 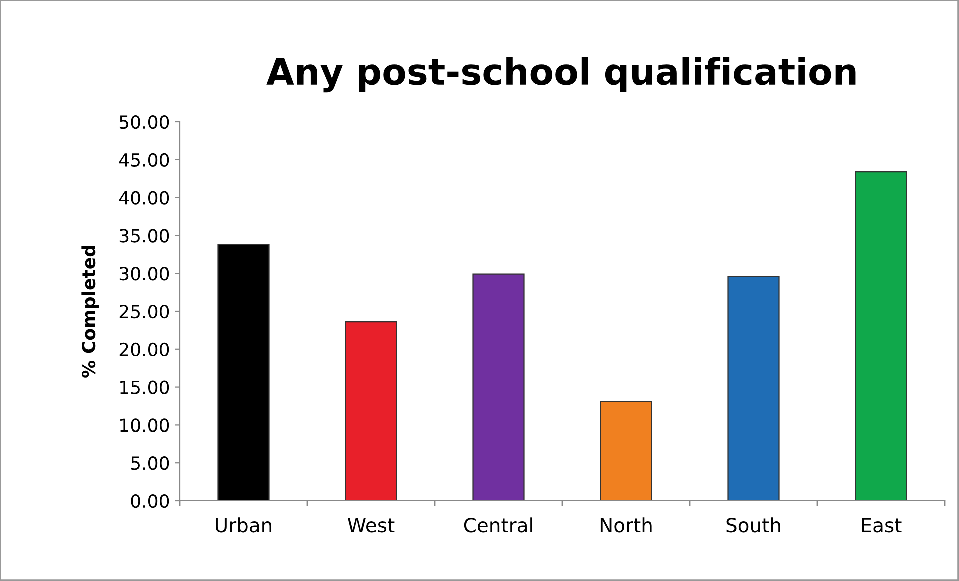 What do you see at coordinates (561, 75) in the screenshot?
I see `chart-title: Any post-school qualification` at bounding box center [561, 75].